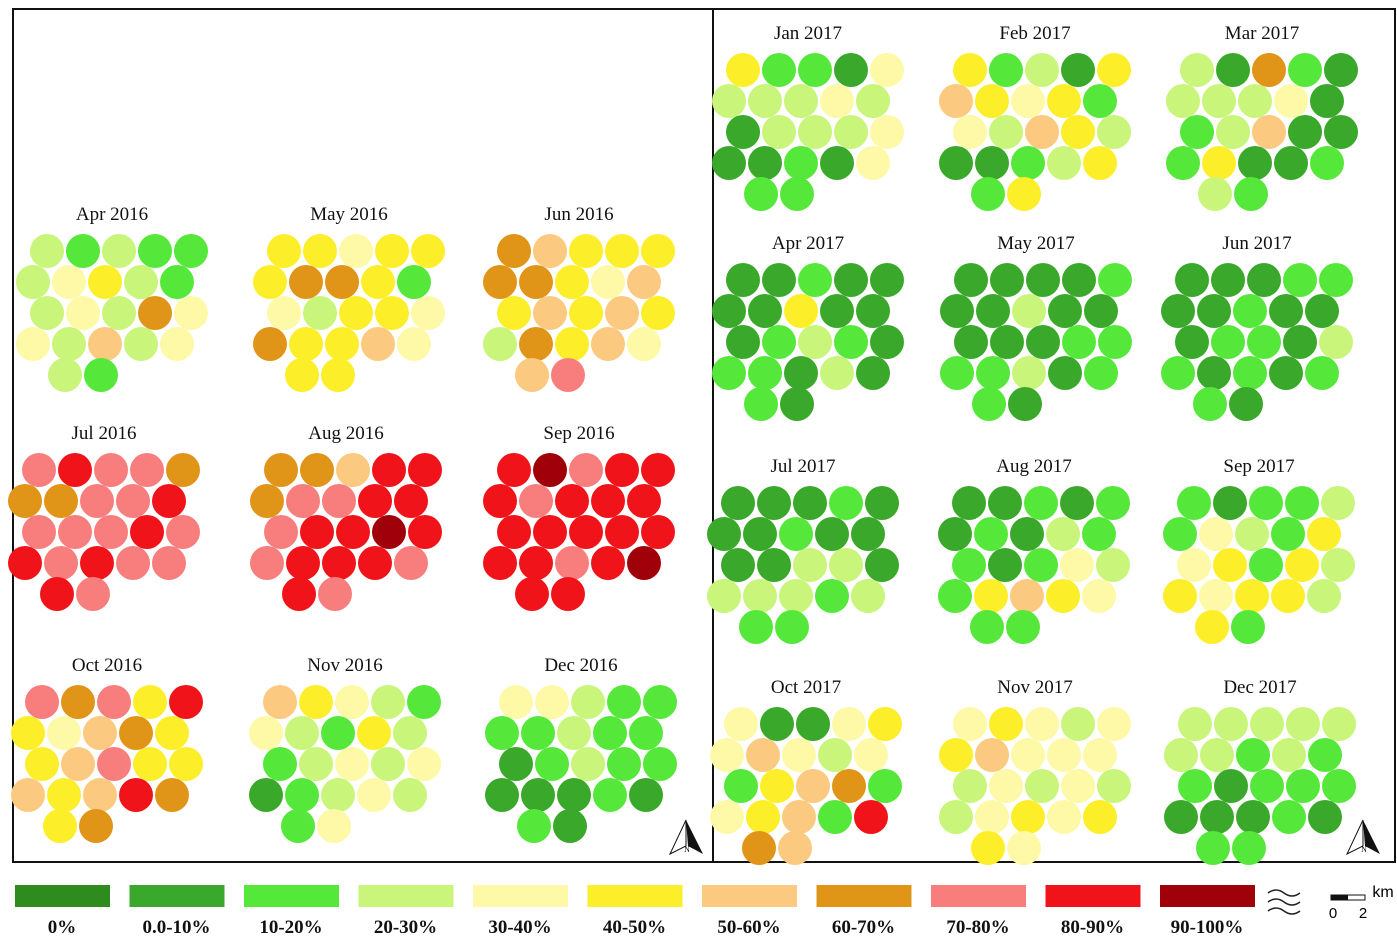 The width and height of the screenshot is (1397, 939). Describe the element at coordinates (345, 433) in the screenshot. I see `panel-label: Aug 2016` at that location.